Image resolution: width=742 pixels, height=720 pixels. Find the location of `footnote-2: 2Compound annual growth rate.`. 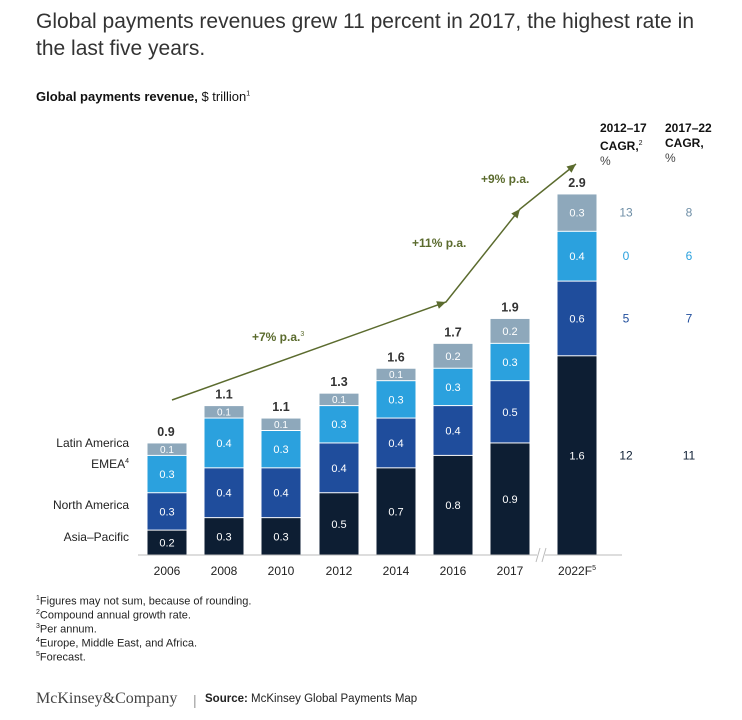

footnote-2: 2Compound annual growth rate. is located at coordinates (113, 614).